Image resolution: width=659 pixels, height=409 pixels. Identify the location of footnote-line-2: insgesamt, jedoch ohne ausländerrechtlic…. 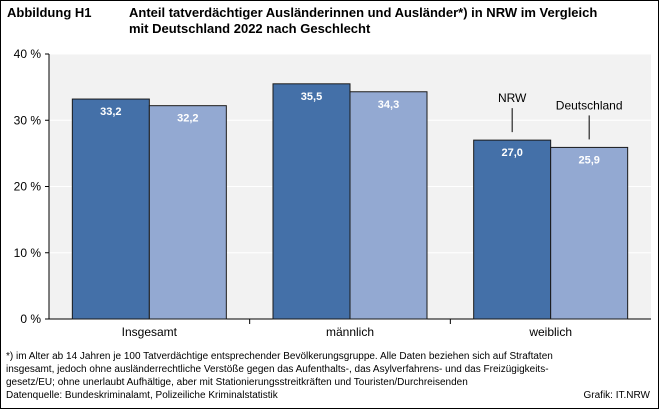
(277, 369).